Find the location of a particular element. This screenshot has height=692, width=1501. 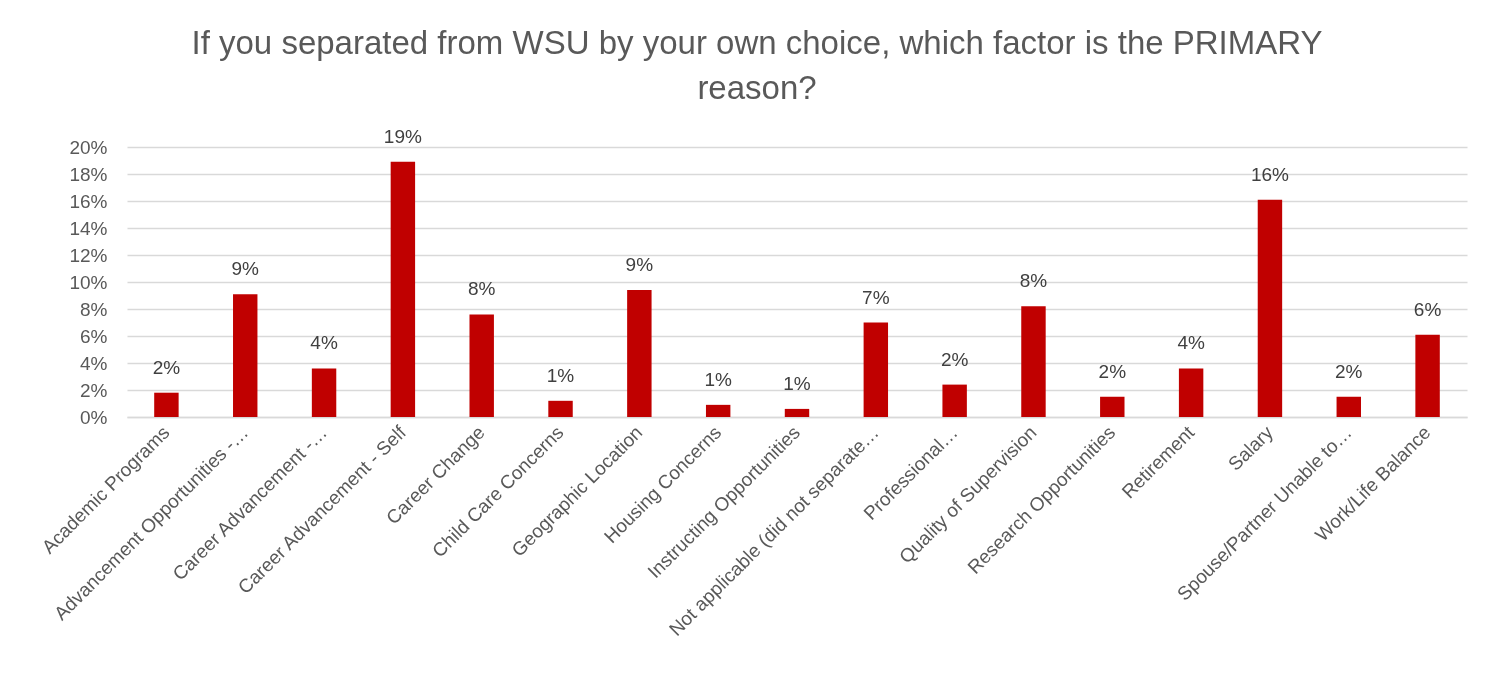

y-tick-label: 10% is located at coordinates (88, 282).